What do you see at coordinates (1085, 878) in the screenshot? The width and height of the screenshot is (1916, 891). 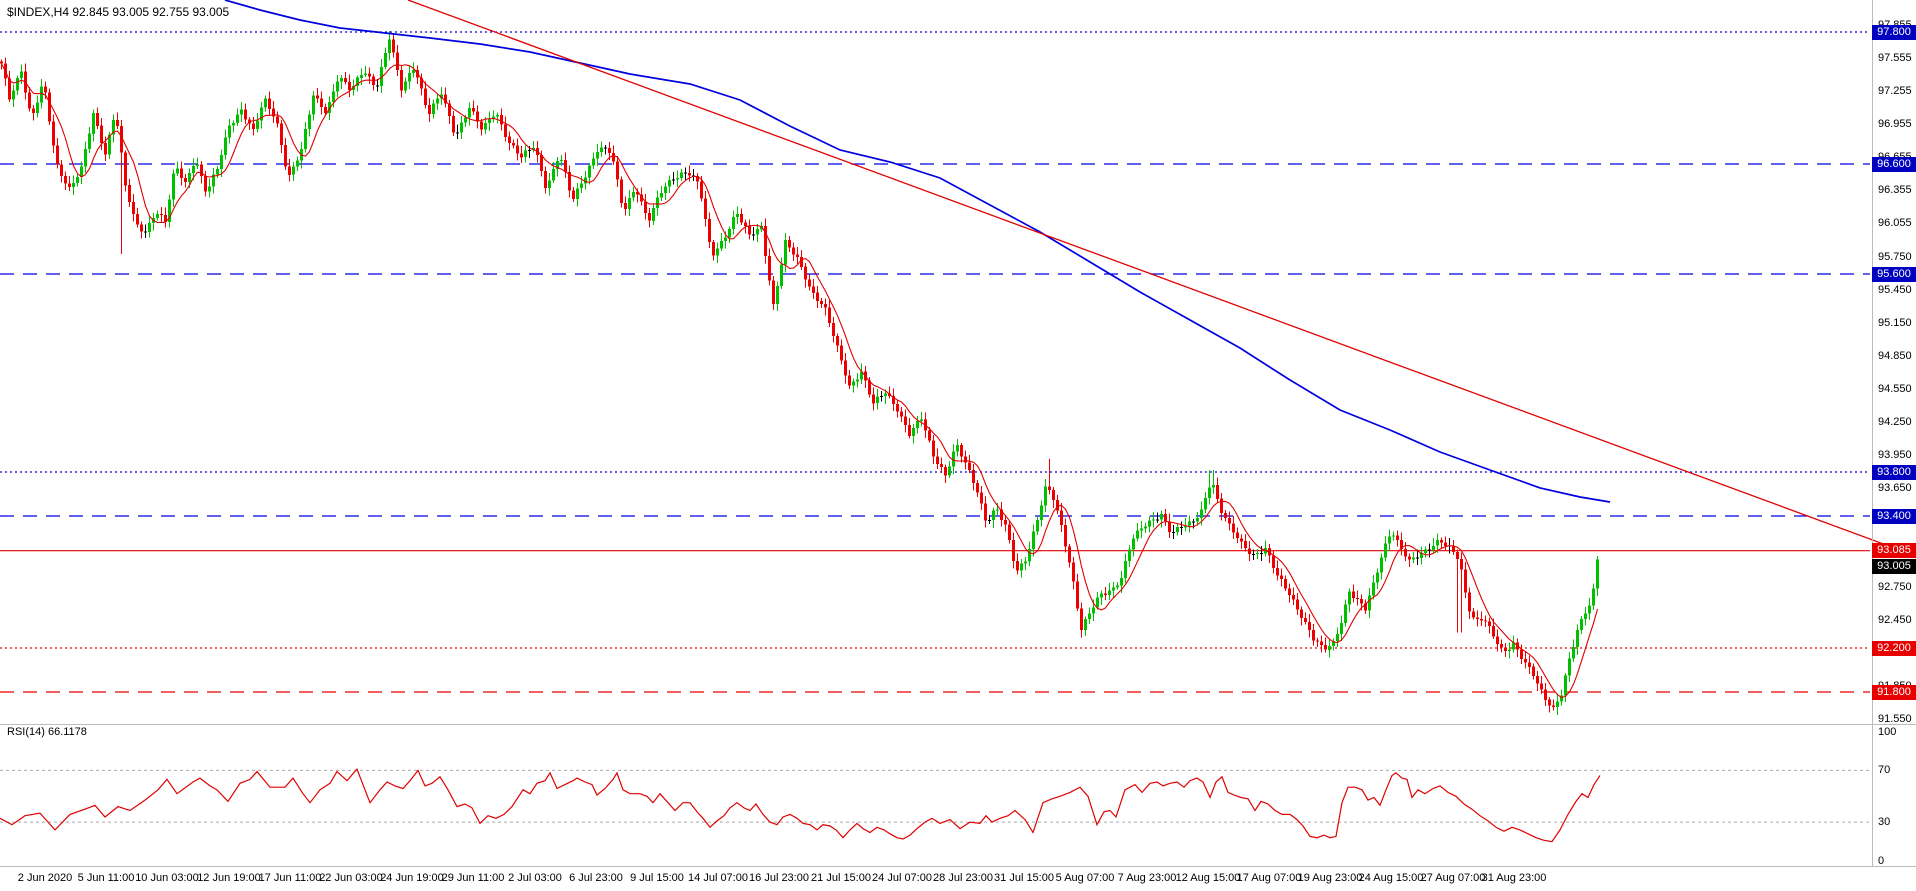 I see `time-axis-label: 5 Aug 07:00` at bounding box center [1085, 878].